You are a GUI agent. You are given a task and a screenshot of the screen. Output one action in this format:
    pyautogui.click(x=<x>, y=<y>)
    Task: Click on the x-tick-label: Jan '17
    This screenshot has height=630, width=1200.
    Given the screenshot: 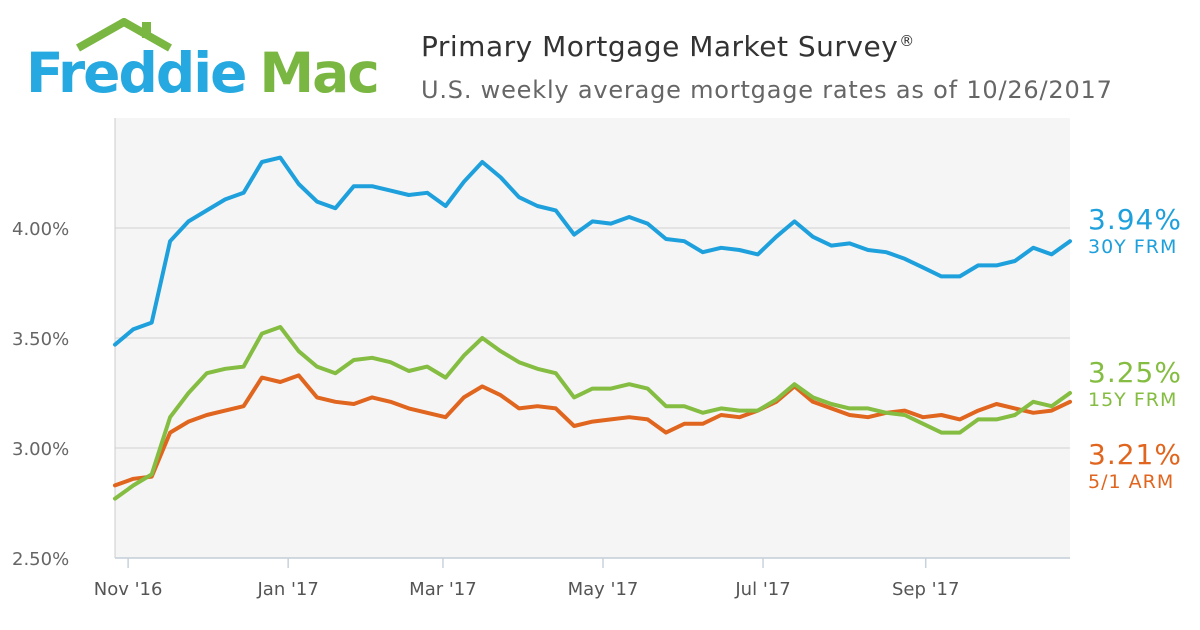 What is the action you would take?
    pyautogui.click(x=287, y=589)
    